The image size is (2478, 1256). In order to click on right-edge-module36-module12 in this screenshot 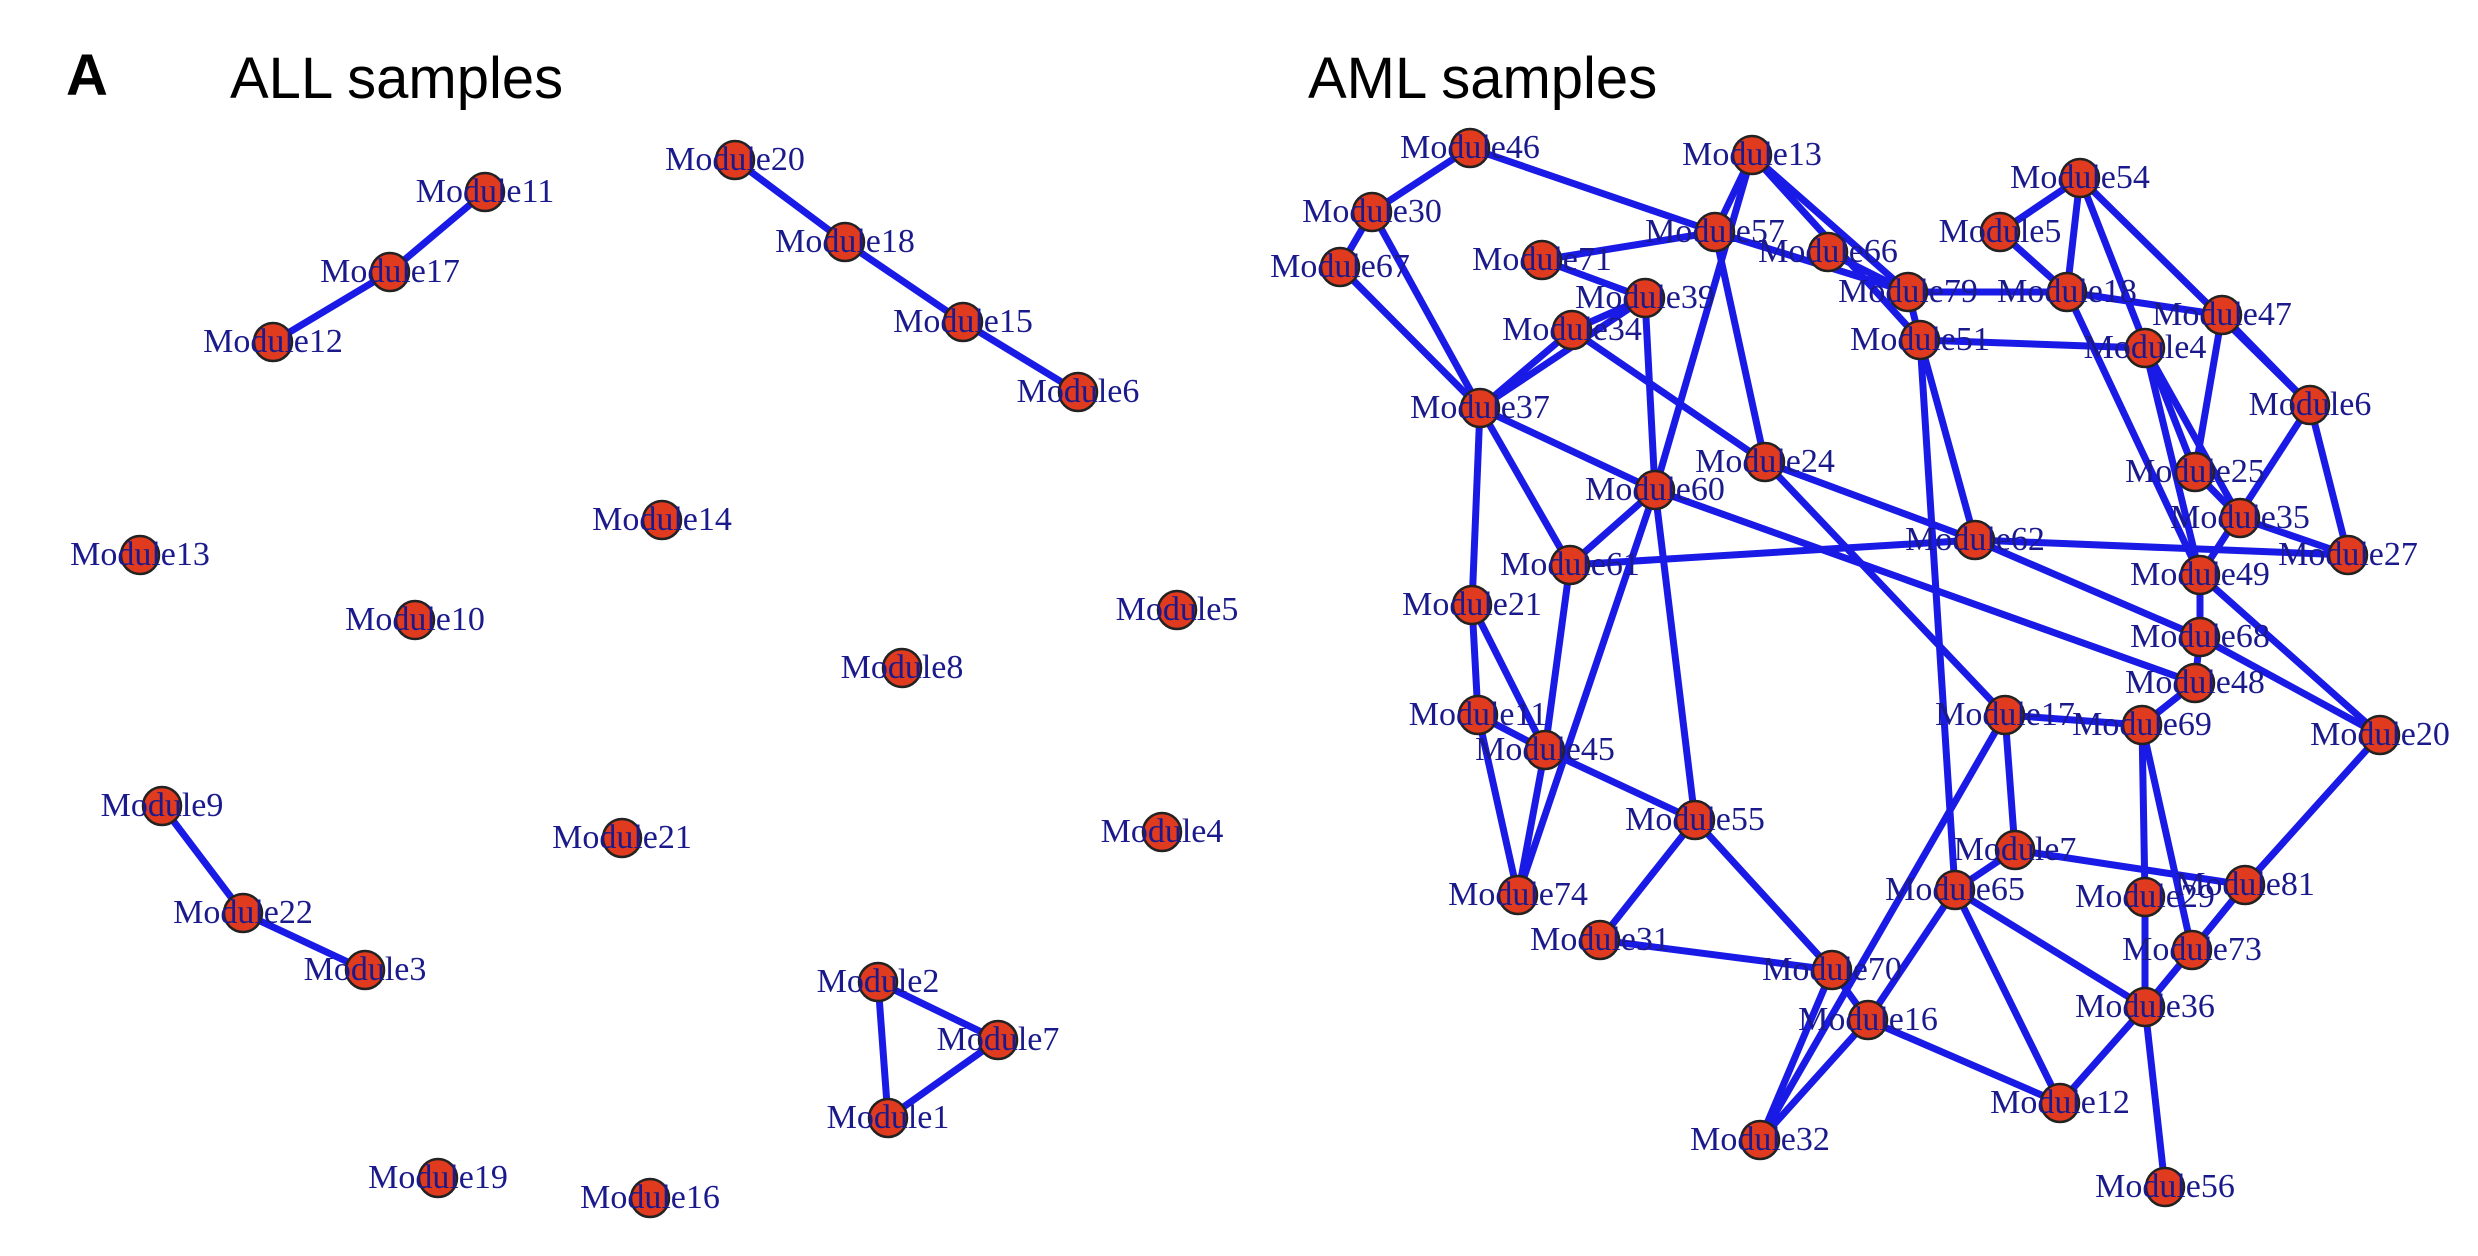, I will do `click(2102, 1055)`.